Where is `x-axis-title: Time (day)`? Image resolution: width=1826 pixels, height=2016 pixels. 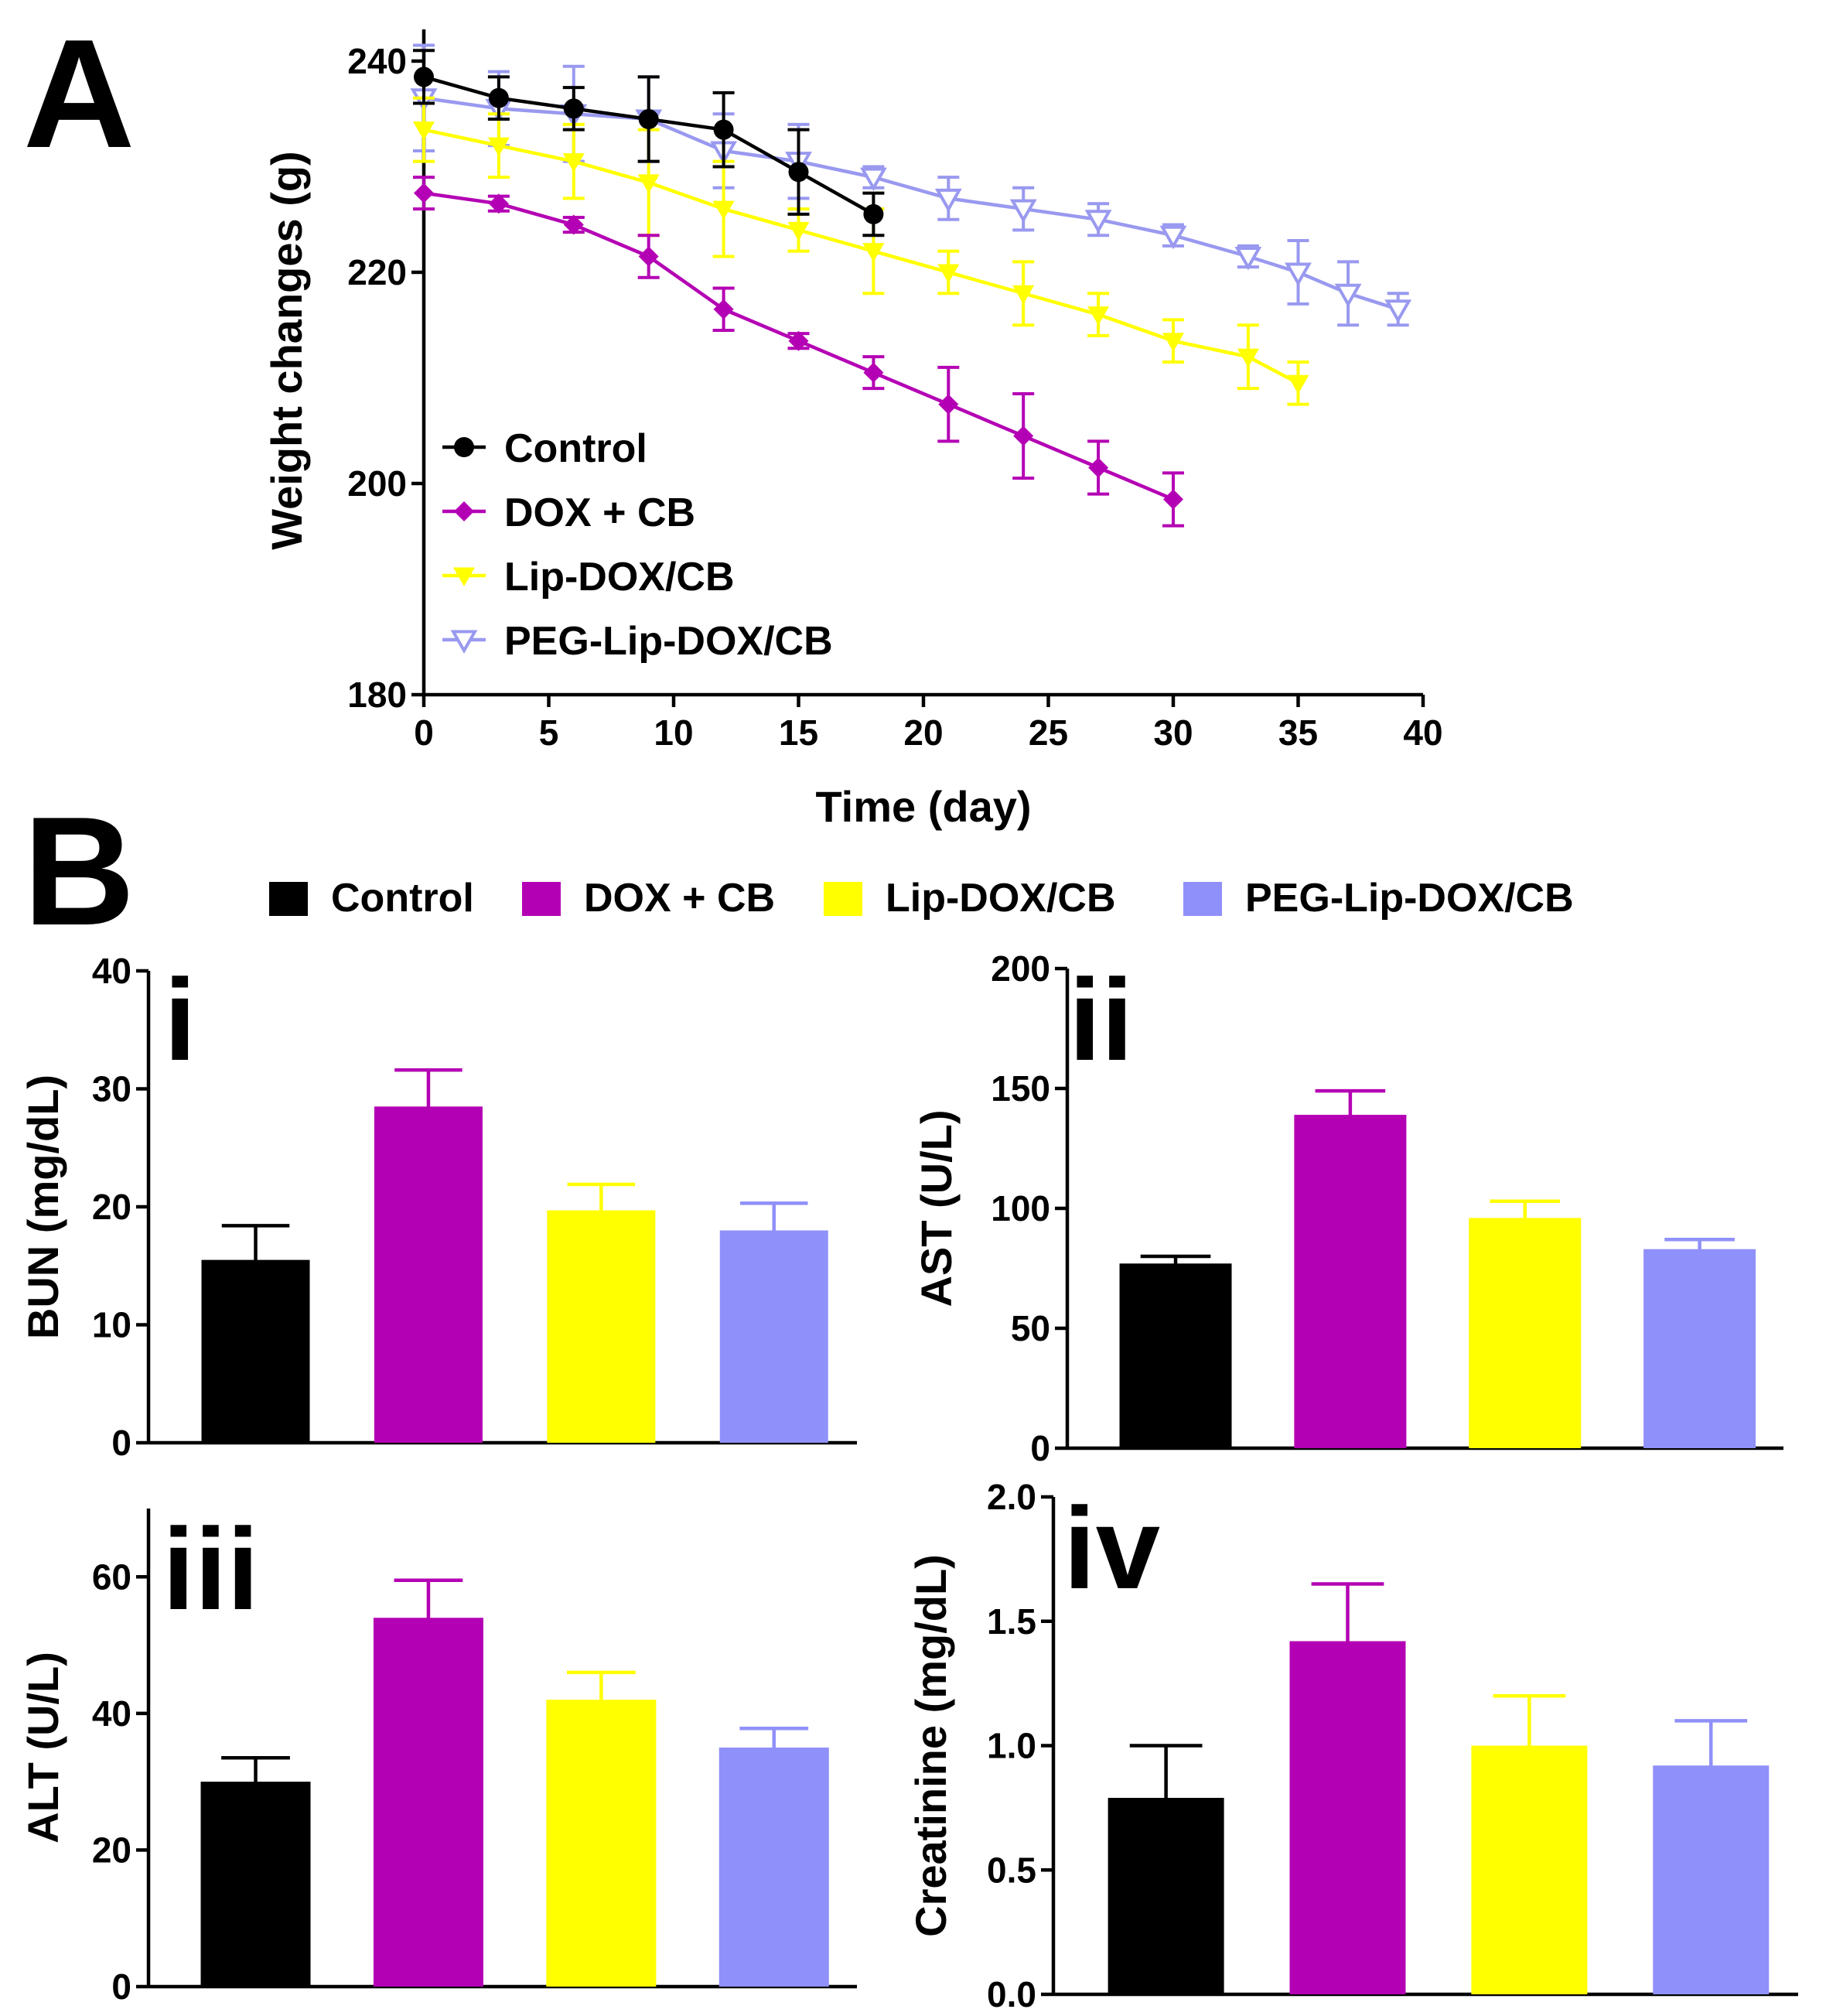 x-axis-title: Time (day) is located at coordinates (923, 806).